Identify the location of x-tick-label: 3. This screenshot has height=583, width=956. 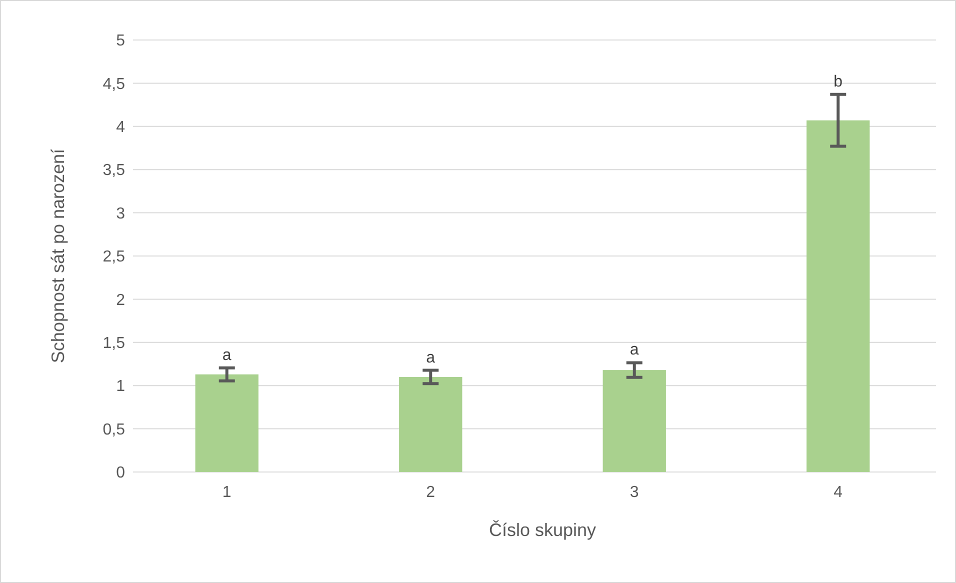
(634, 492).